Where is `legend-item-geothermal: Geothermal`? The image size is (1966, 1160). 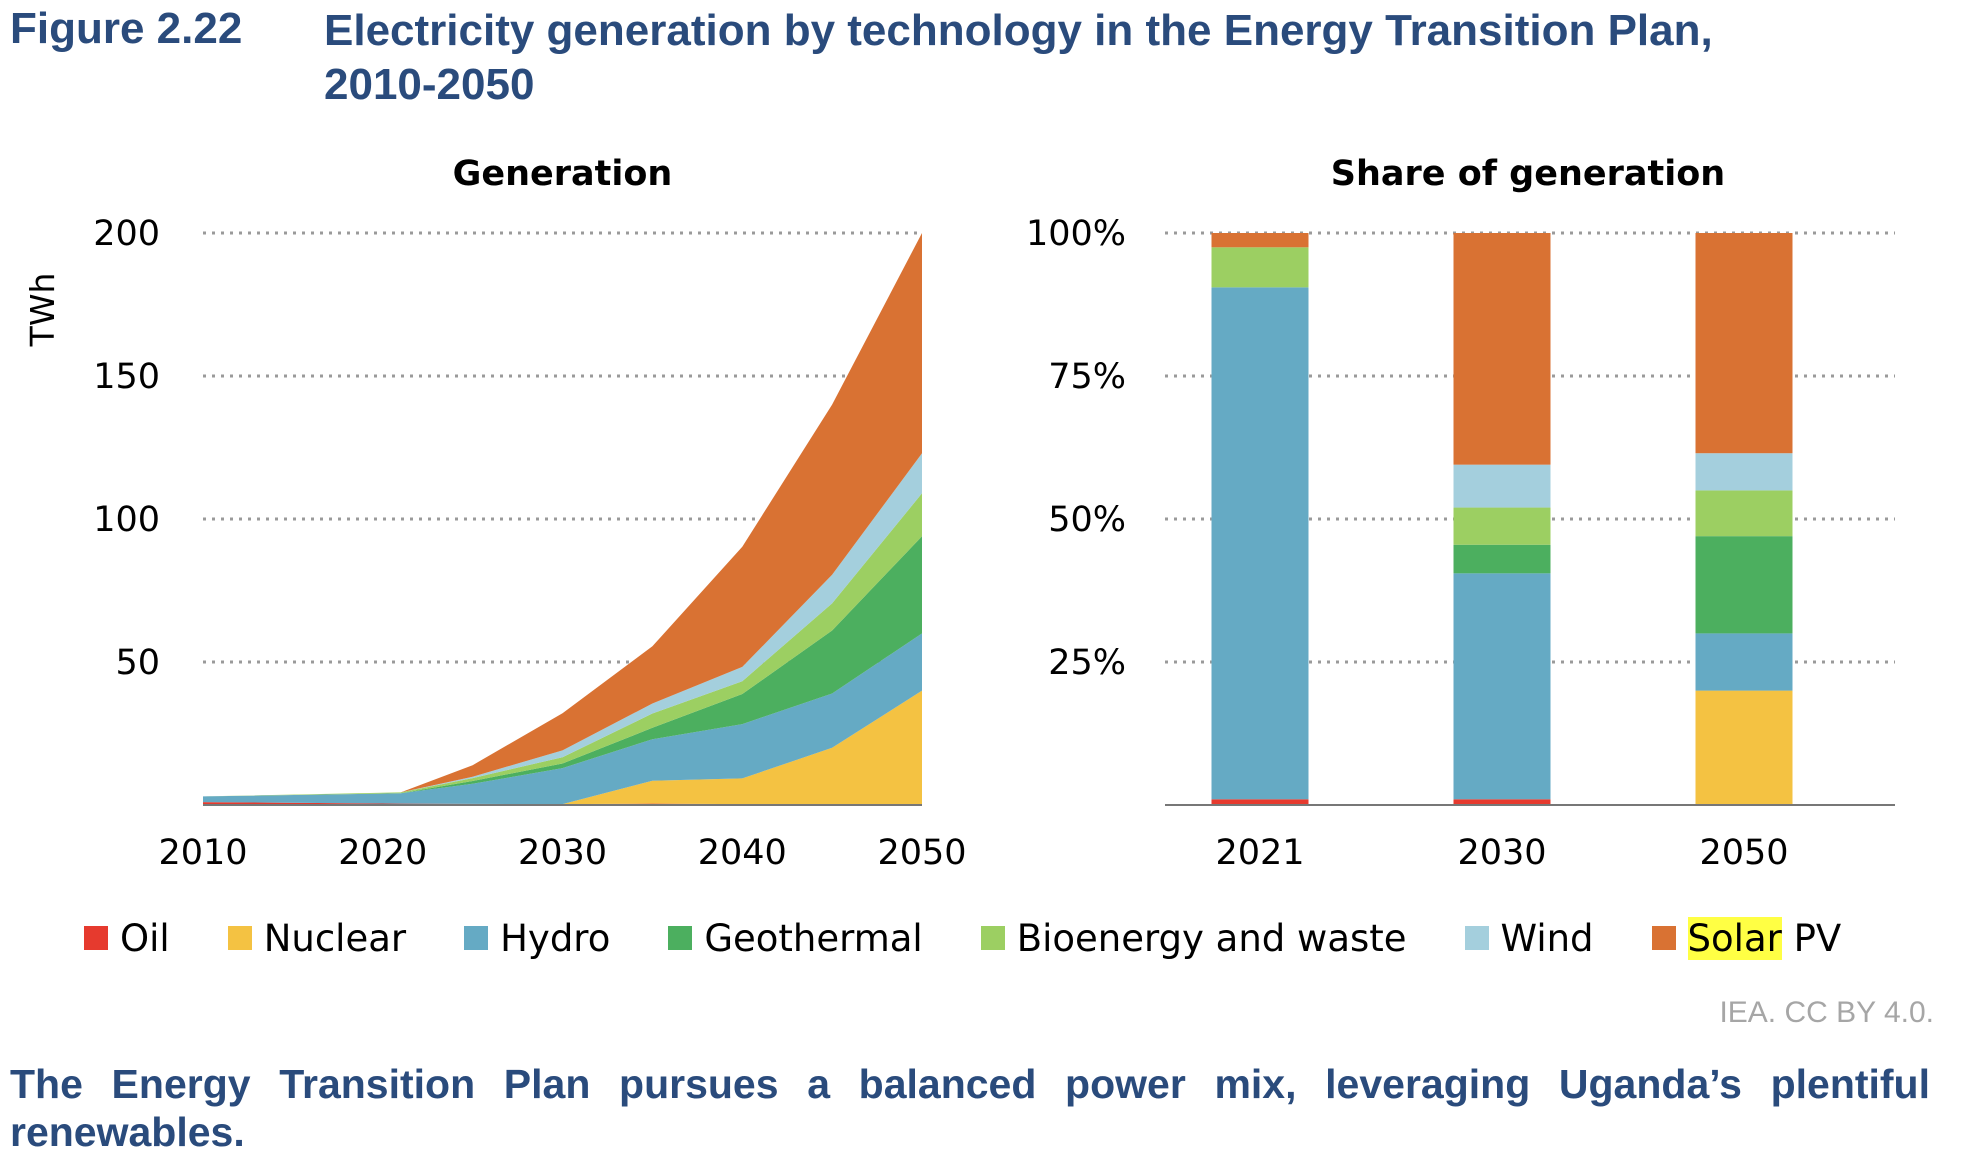 legend-item-geothermal: Geothermal is located at coordinates (795, 938).